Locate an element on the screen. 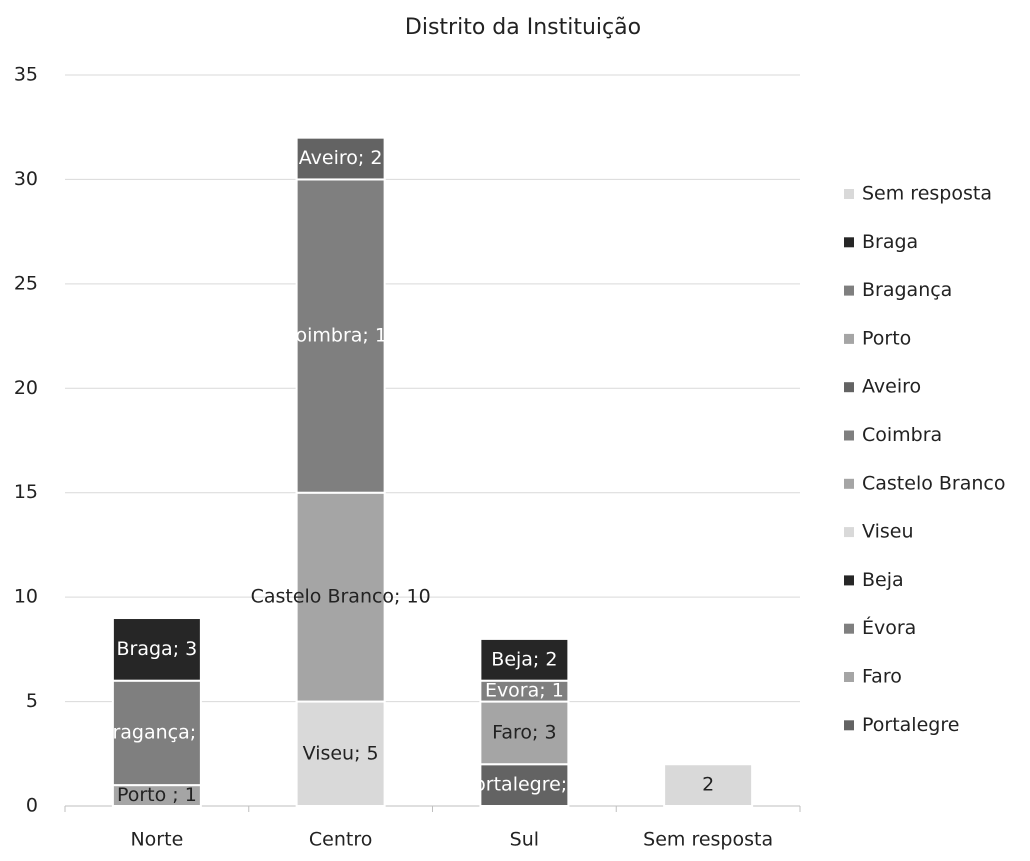 The height and width of the screenshot is (861, 1030). legend-label: Coimbra is located at coordinates (902, 435).